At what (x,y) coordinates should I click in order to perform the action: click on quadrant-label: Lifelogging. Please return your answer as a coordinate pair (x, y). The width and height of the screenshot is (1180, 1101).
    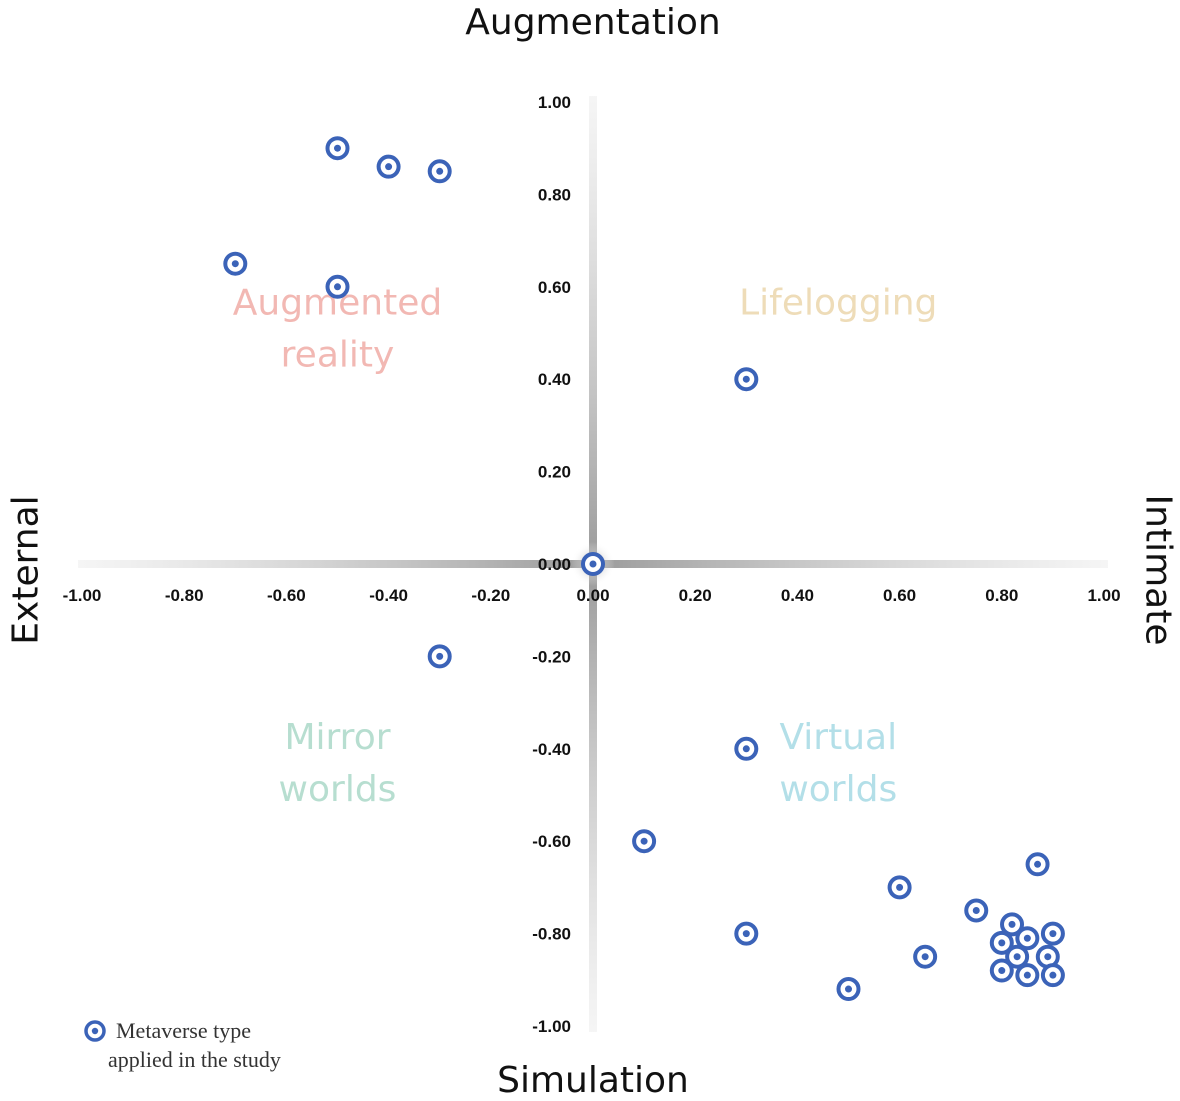
    Looking at the image, I should click on (838, 303).